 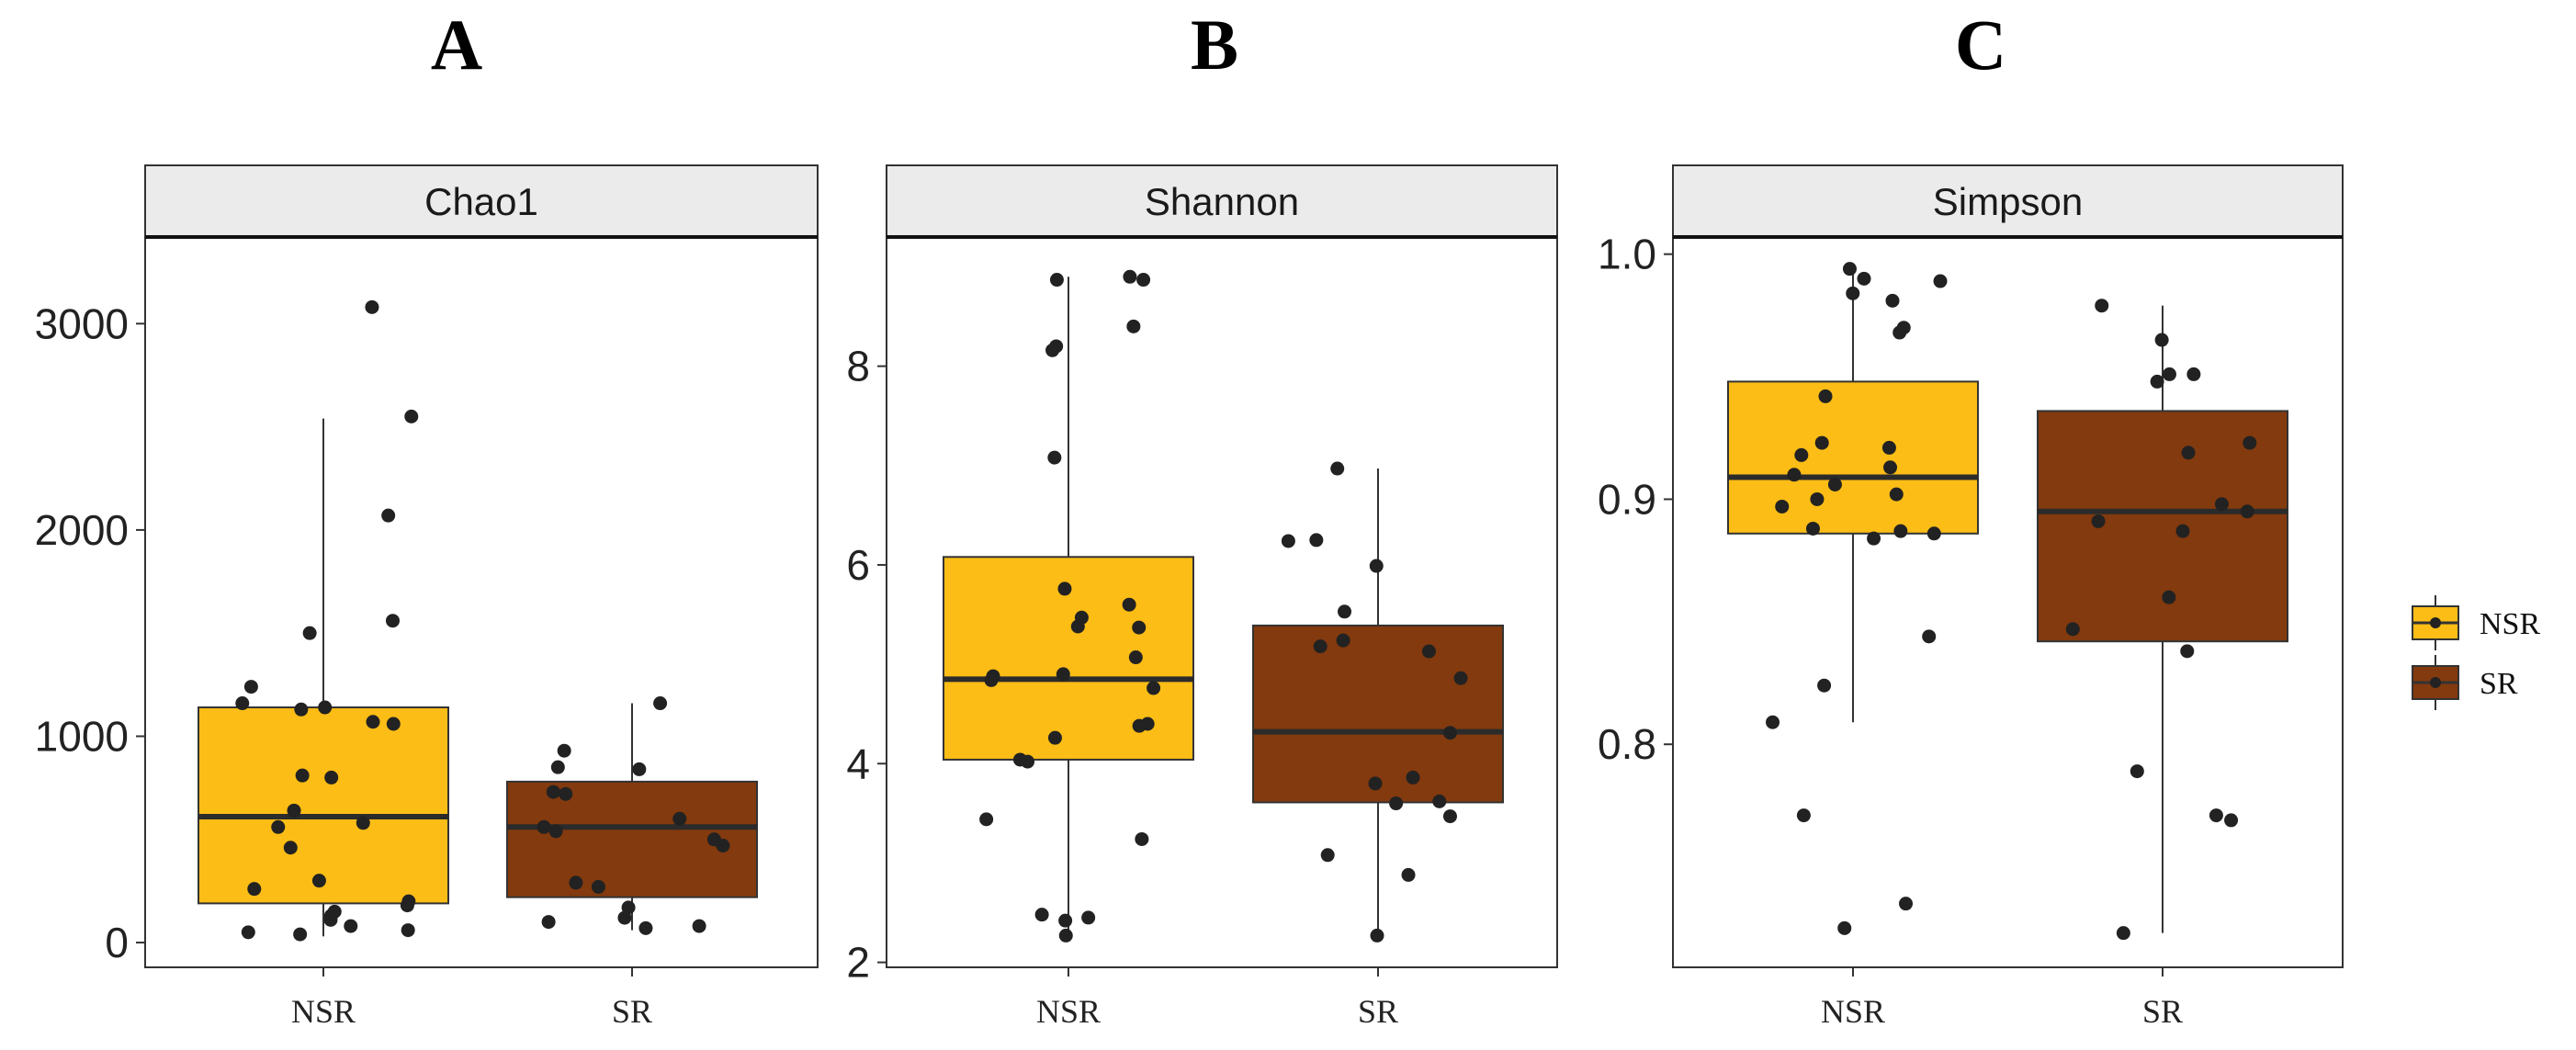 I want to click on y-tick-label: 4, so click(x=858, y=763).